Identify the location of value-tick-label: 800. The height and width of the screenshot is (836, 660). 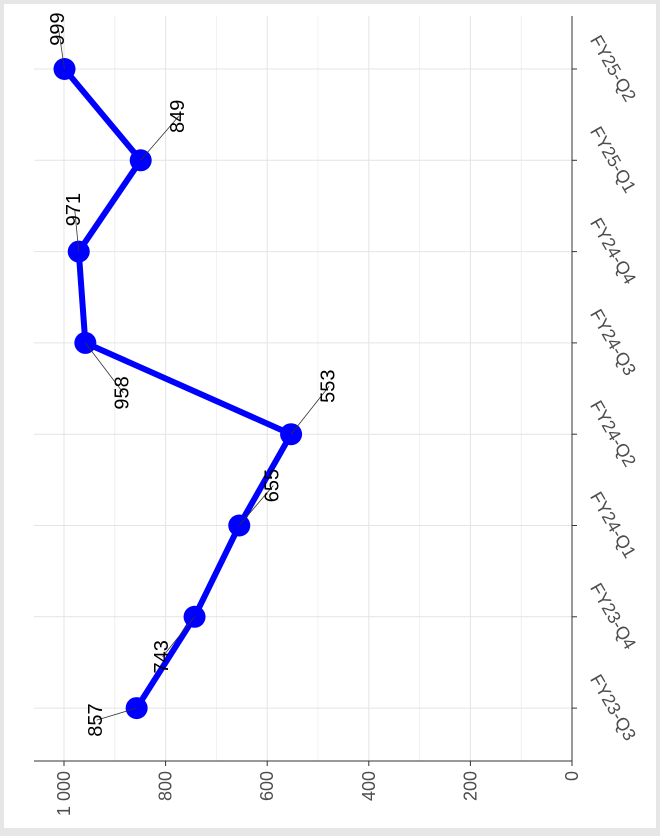
(166, 786).